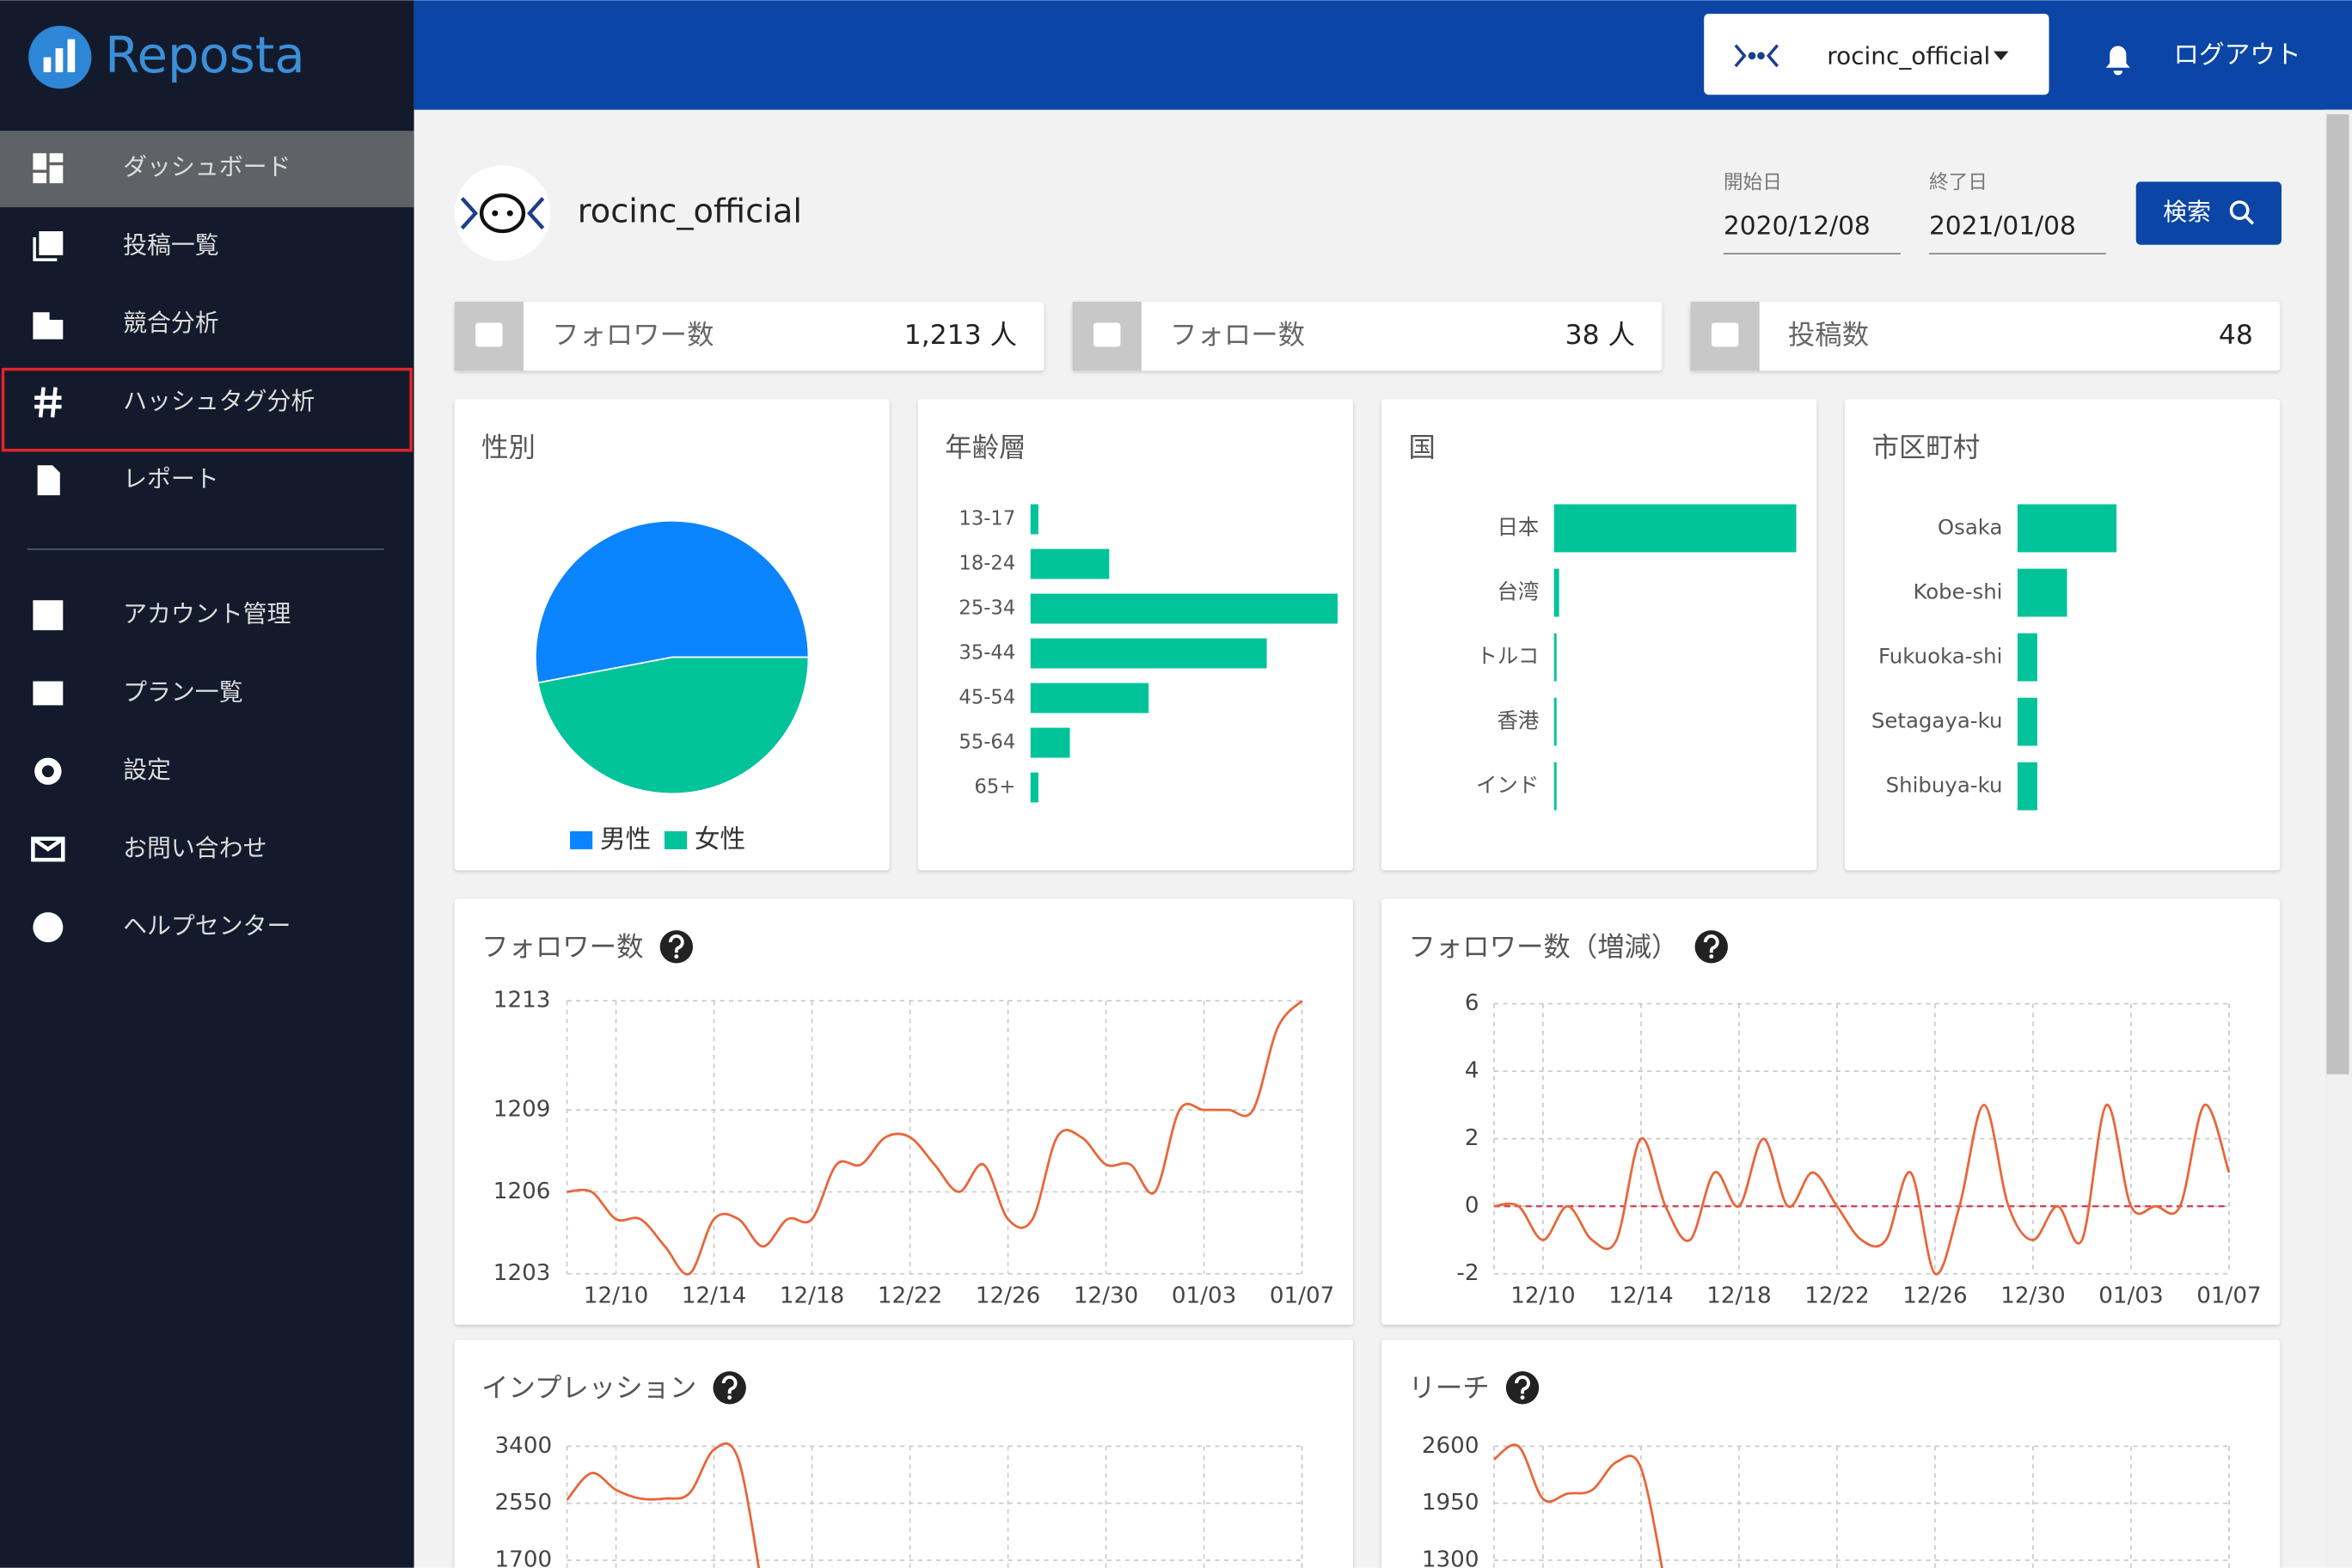 Image resolution: width=2352 pixels, height=1568 pixels. I want to click on account-selector, so click(1876, 54).